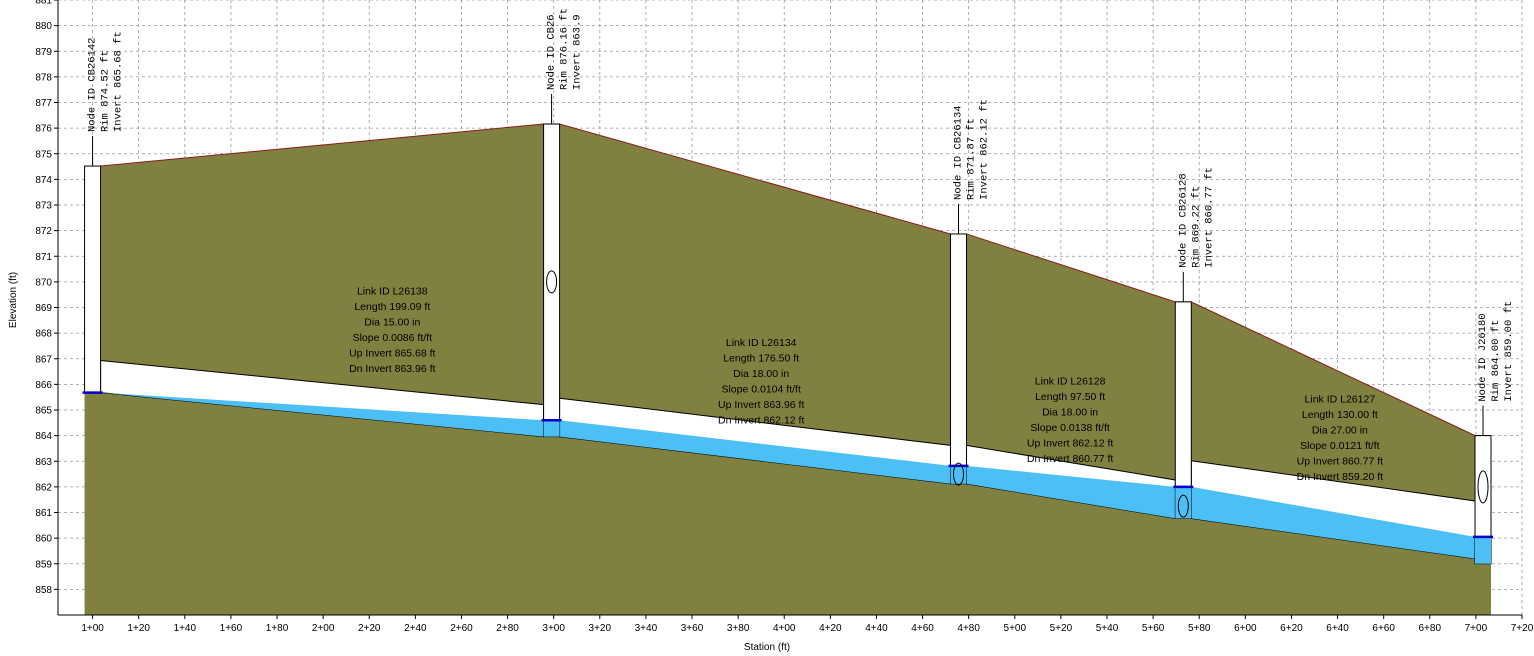 The width and height of the screenshot is (1534, 656). What do you see at coordinates (565, 49) in the screenshot?
I see `node-label-text: Rim 876.16 ft` at bounding box center [565, 49].